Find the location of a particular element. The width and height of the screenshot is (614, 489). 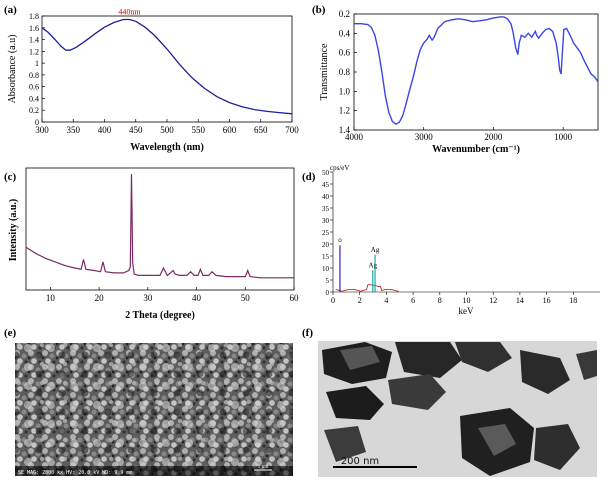

panel-b-label: (b) is located at coordinates (319, 10).